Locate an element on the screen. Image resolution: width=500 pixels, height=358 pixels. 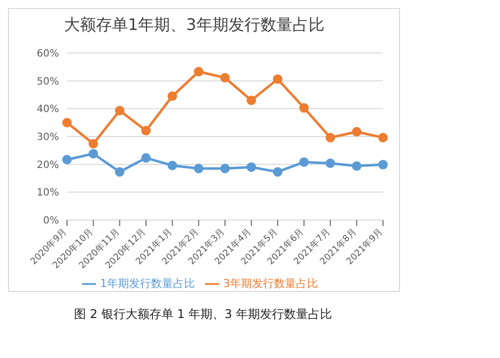
y-tick-label: 10% is located at coordinates (47, 193).